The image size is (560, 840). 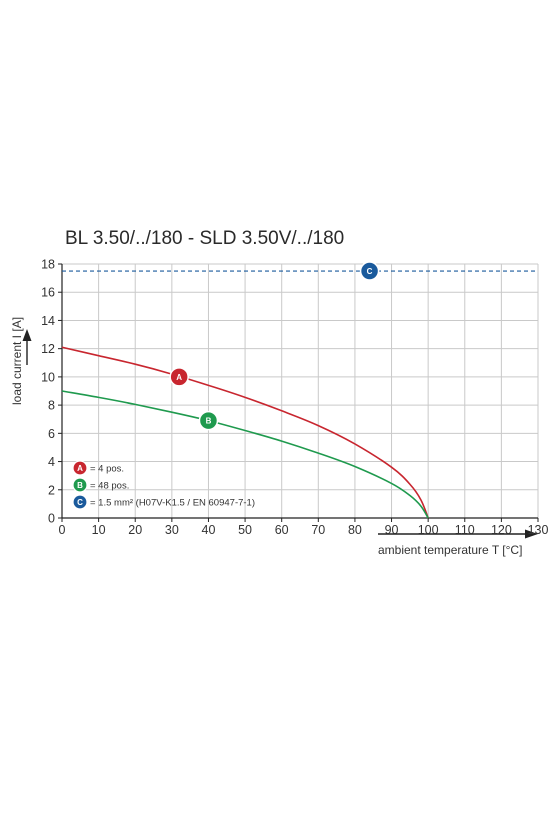 I want to click on x-tick-label: 130, so click(x=538, y=530).